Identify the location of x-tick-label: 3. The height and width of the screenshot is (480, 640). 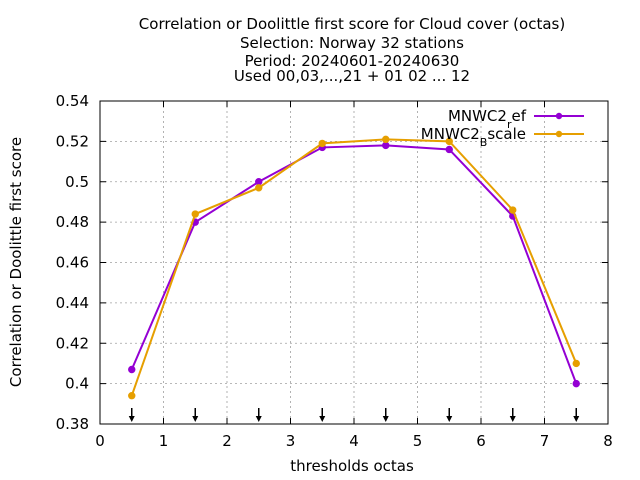
(291, 441).